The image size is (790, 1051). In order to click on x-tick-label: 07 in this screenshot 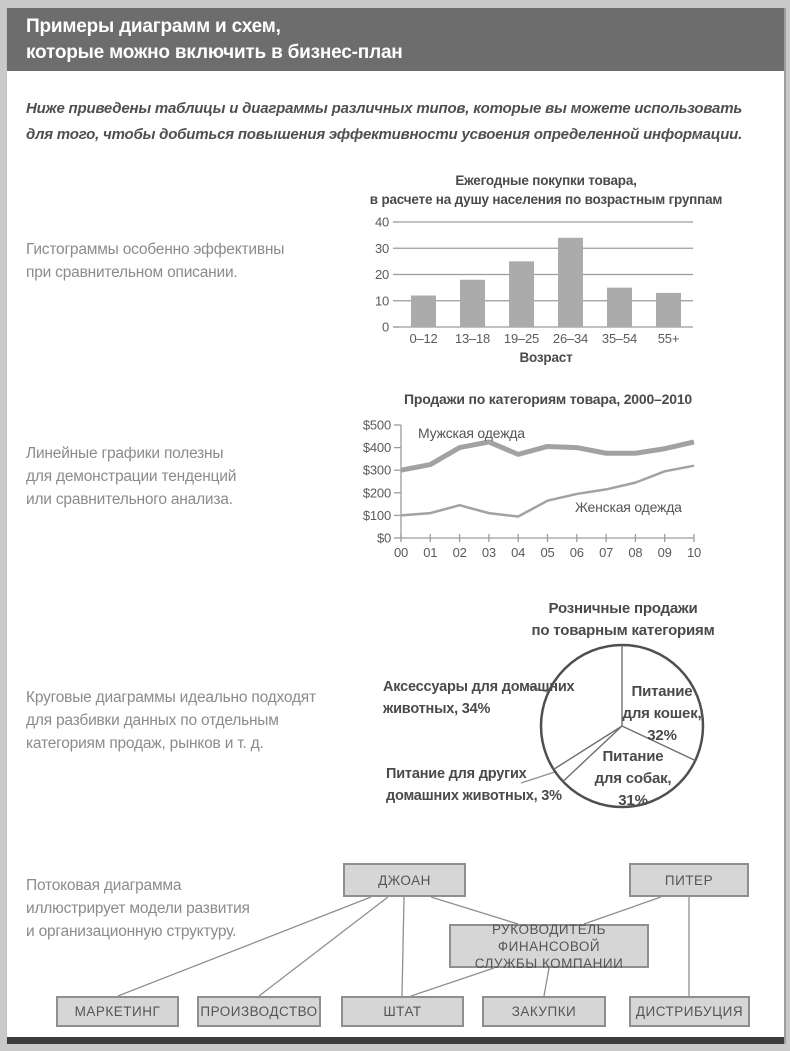, I will do `click(606, 552)`.